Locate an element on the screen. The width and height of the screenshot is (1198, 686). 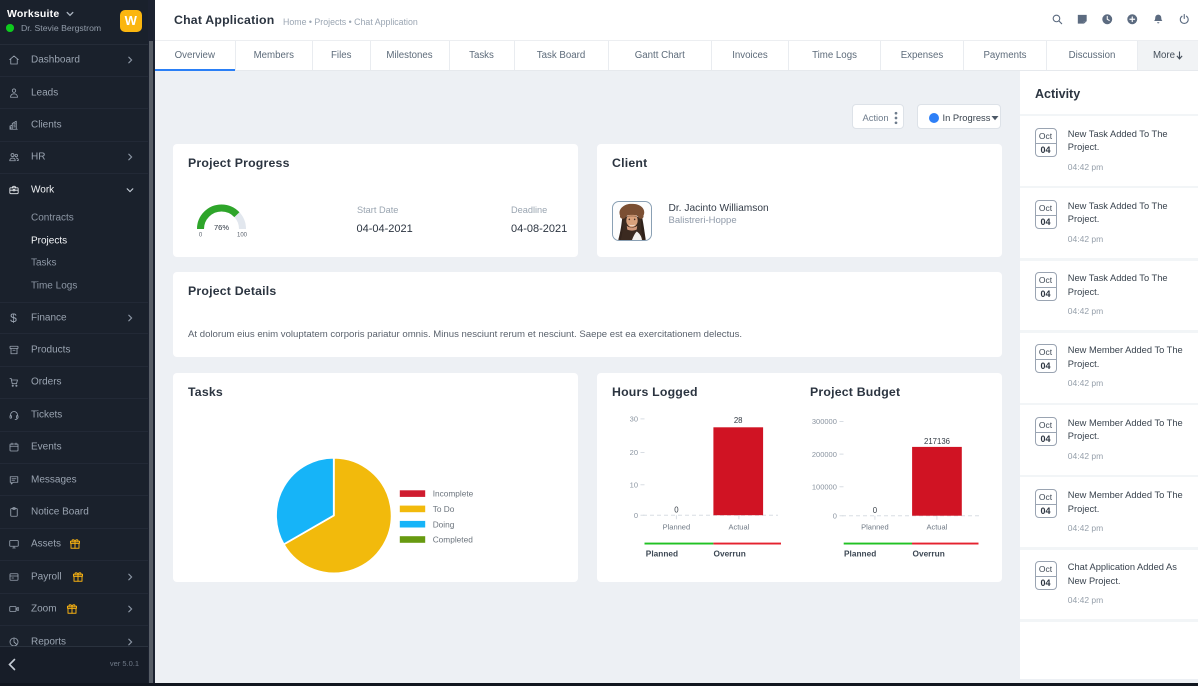
svg-text: 10 is located at coordinates (634, 484).